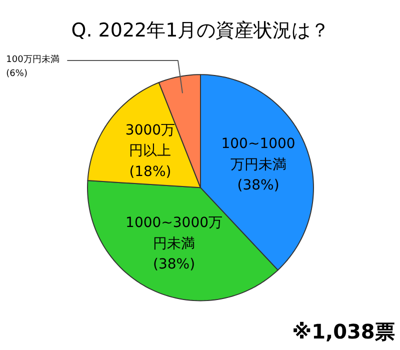 The width and height of the screenshot is (400, 350). I want to click on data-label: (18%), so click(150, 172).